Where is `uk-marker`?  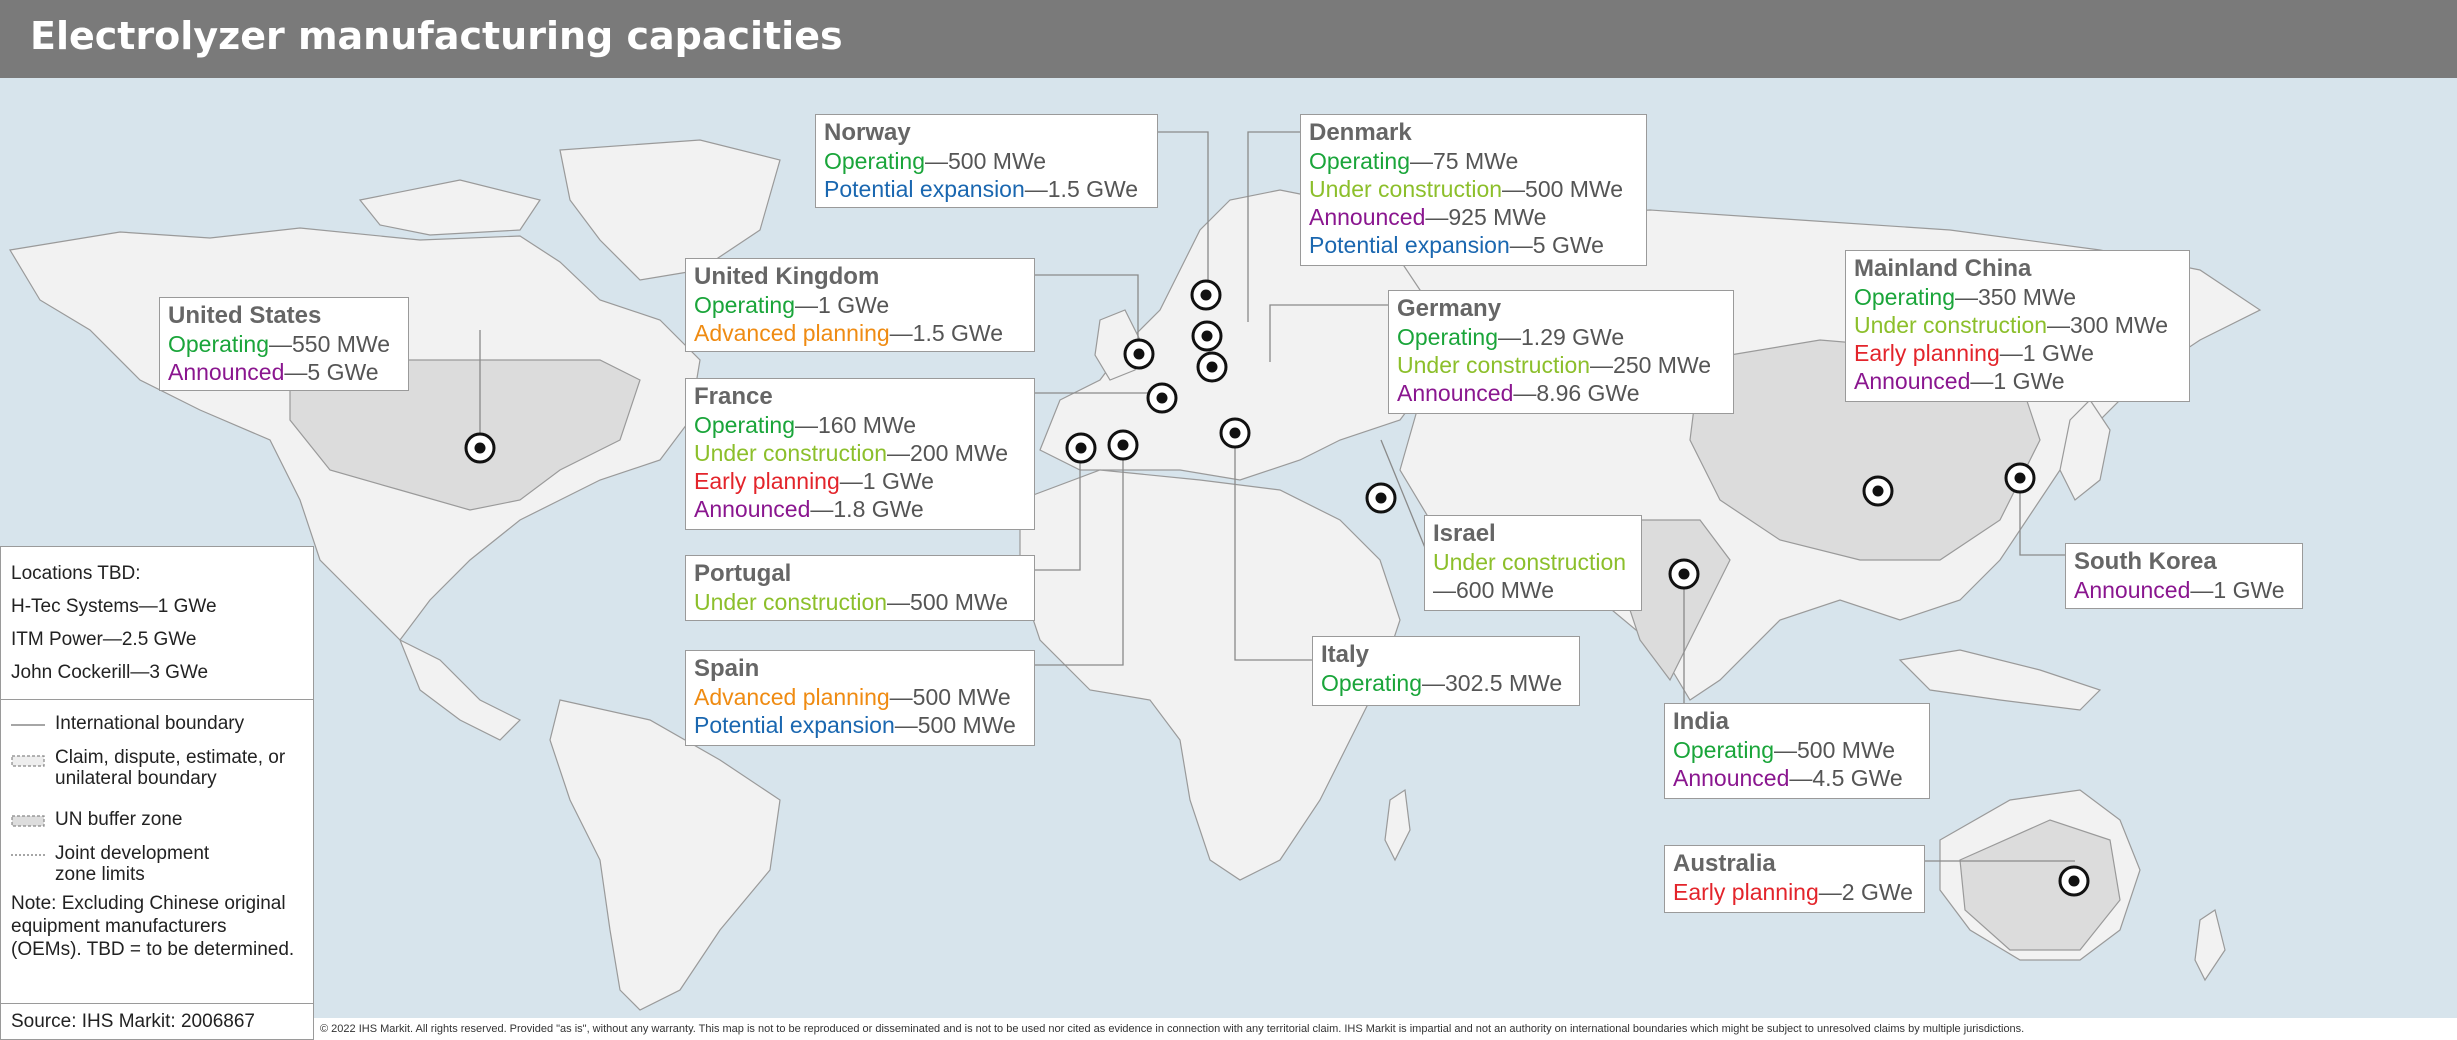
uk-marker is located at coordinates (1139, 354).